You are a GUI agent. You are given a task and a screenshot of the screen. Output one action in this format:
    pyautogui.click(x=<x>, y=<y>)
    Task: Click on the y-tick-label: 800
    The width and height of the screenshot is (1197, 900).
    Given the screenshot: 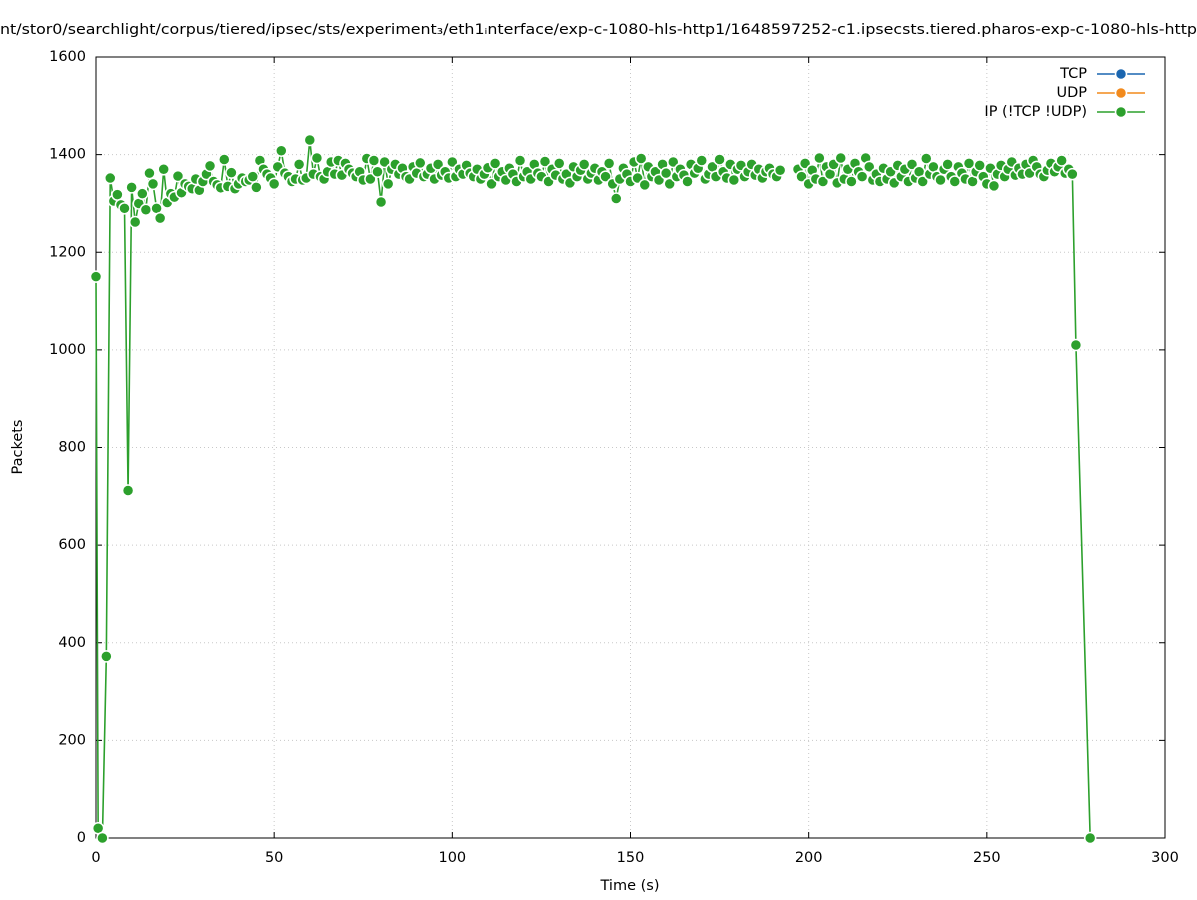 What is the action you would take?
    pyautogui.click(x=72, y=448)
    